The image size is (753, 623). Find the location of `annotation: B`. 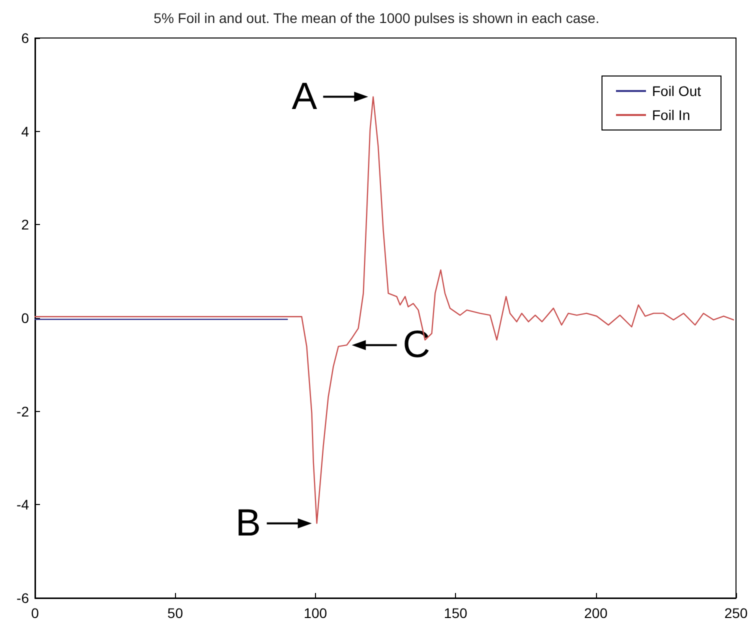

annotation: B is located at coordinates (248, 523).